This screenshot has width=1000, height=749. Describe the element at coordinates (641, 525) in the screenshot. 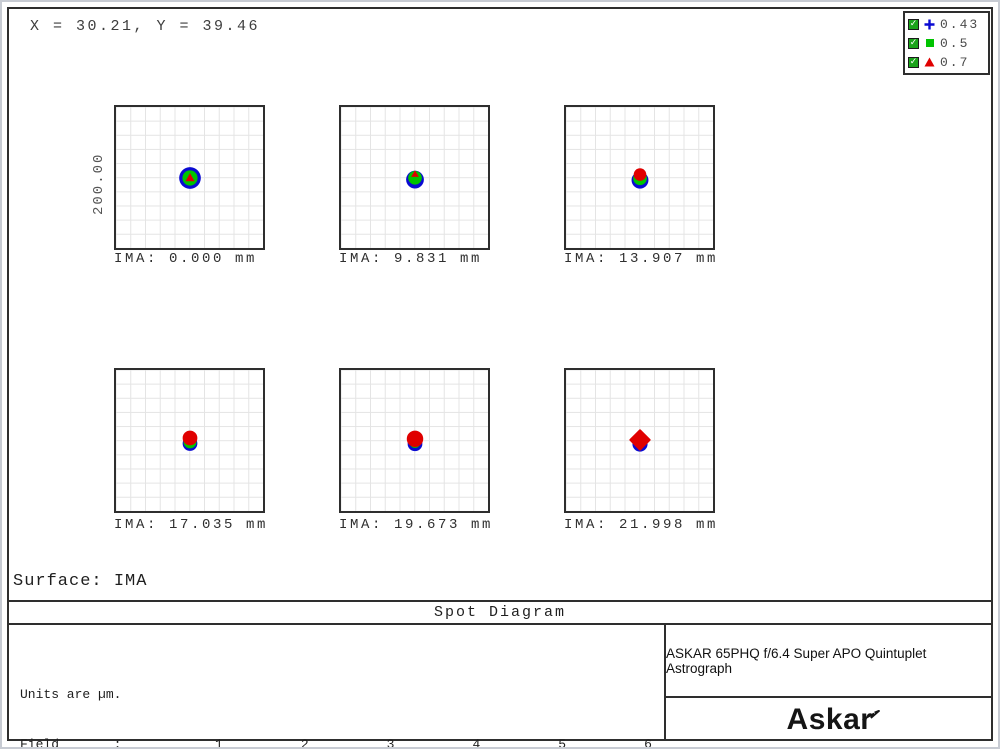

I see `ima-label-field6: IMA: 21.998 mm` at that location.